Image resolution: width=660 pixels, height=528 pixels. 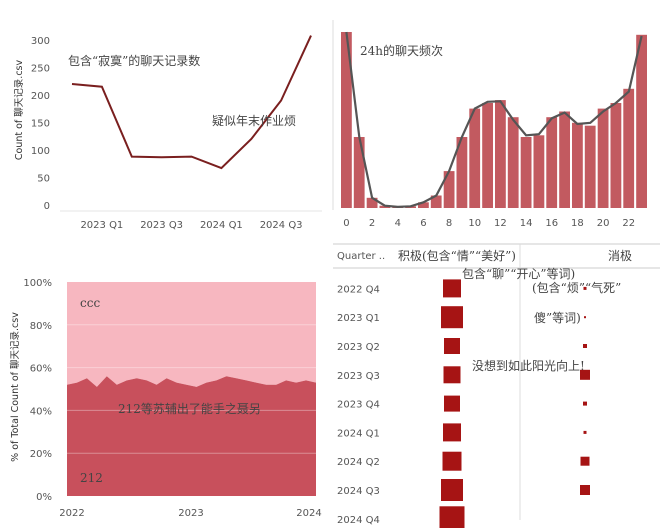 I want to click on y-axis-label-area: % of Total Count of 聊天记录.csv, so click(x=15, y=387).